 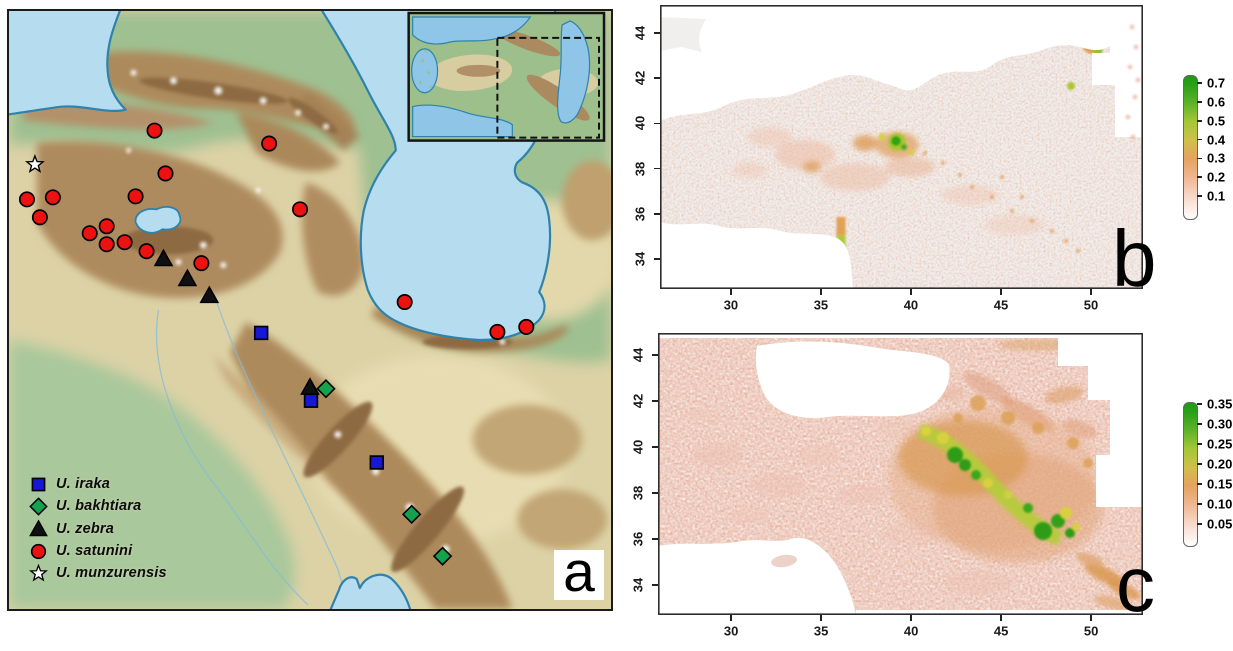 What do you see at coordinates (38, 551) in the screenshot?
I see `circle-legend-icon` at bounding box center [38, 551].